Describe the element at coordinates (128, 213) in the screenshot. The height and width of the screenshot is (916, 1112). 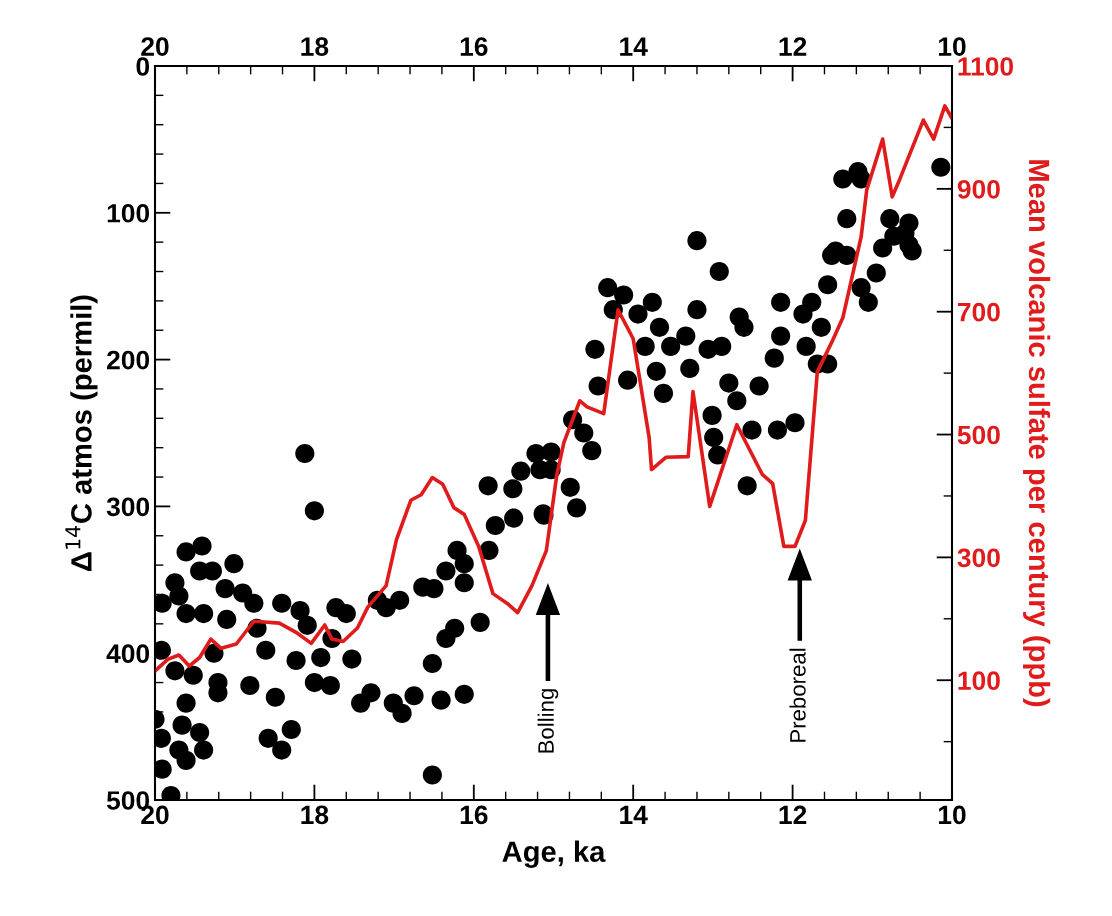
I see `y-tick-label: 100` at that location.